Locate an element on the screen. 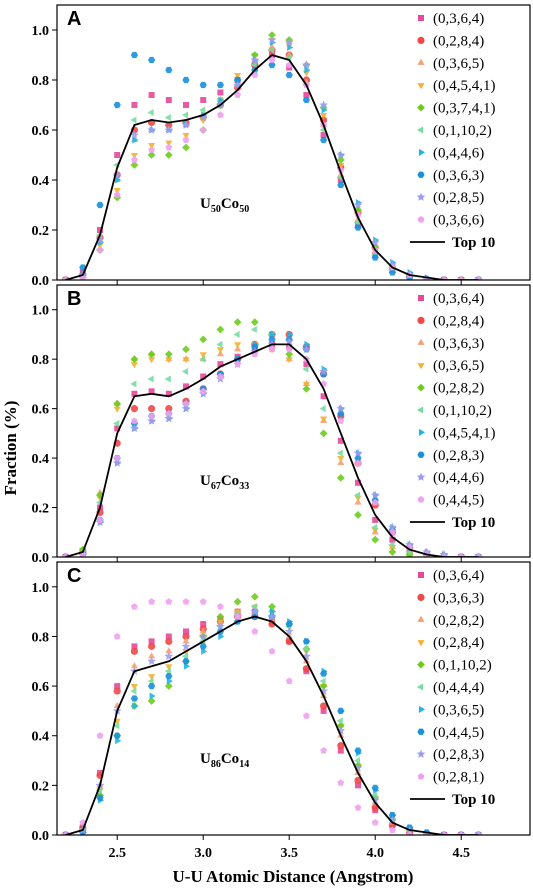 The height and width of the screenshot is (896, 533). x-tick-label: 4.5 is located at coordinates (461, 853).